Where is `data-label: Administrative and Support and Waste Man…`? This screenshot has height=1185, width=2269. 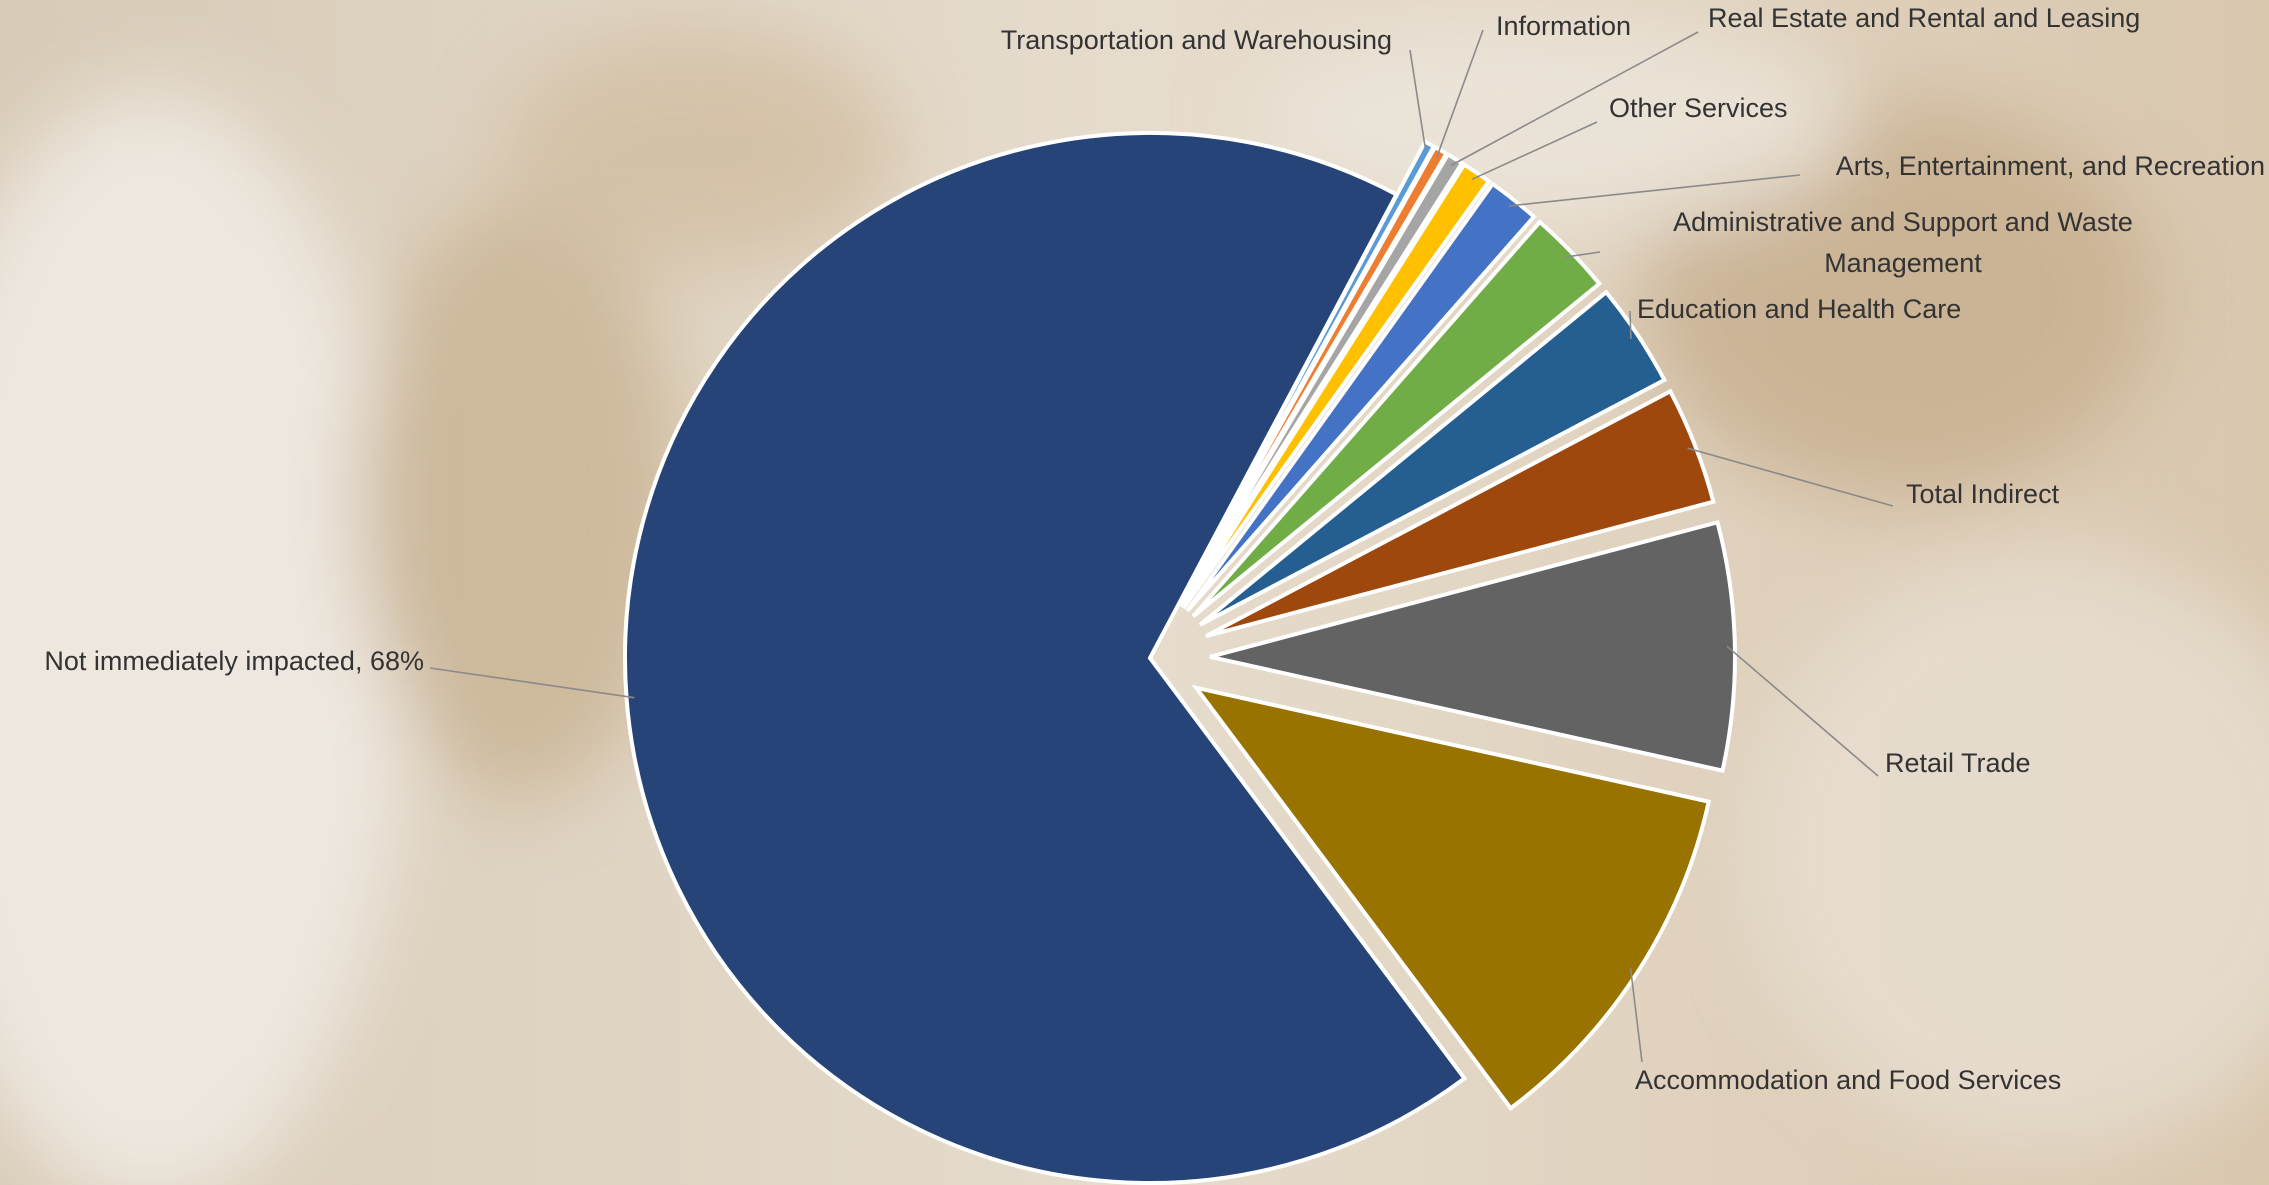
data-label: Administrative and Support and Waste Man… is located at coordinates (1903, 242).